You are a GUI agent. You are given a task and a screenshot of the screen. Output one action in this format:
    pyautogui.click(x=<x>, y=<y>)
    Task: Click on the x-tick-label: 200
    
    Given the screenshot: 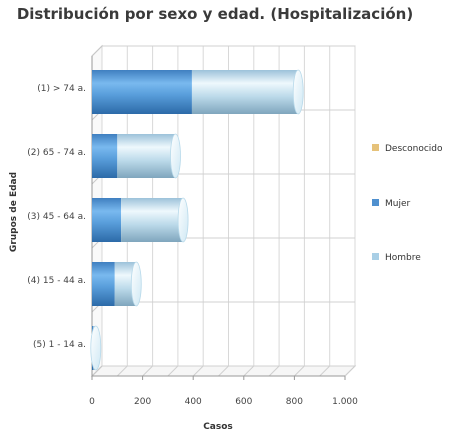 What is the action you would take?
    pyautogui.click(x=142, y=402)
    